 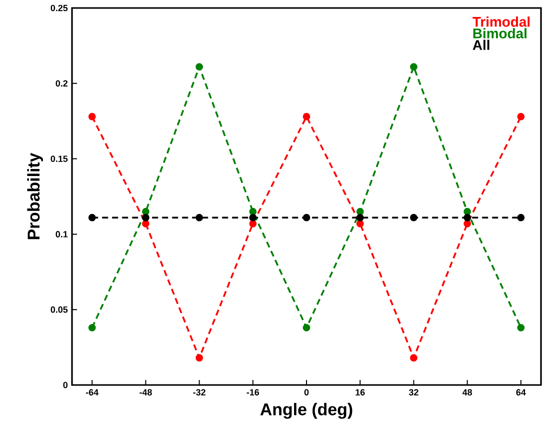 What do you see at coordinates (59, 8) in the screenshot?
I see `y-tick-label: 0.25` at bounding box center [59, 8].